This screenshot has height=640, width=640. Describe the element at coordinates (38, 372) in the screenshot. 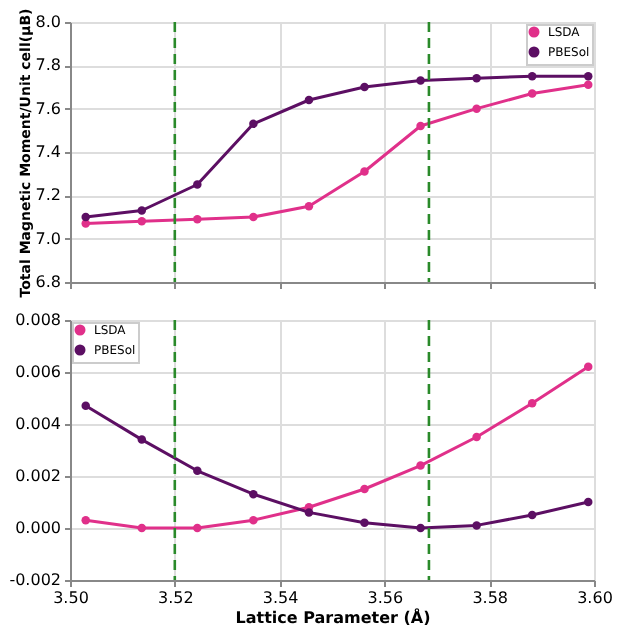

I see `y-tick-label: 0.006` at that location.